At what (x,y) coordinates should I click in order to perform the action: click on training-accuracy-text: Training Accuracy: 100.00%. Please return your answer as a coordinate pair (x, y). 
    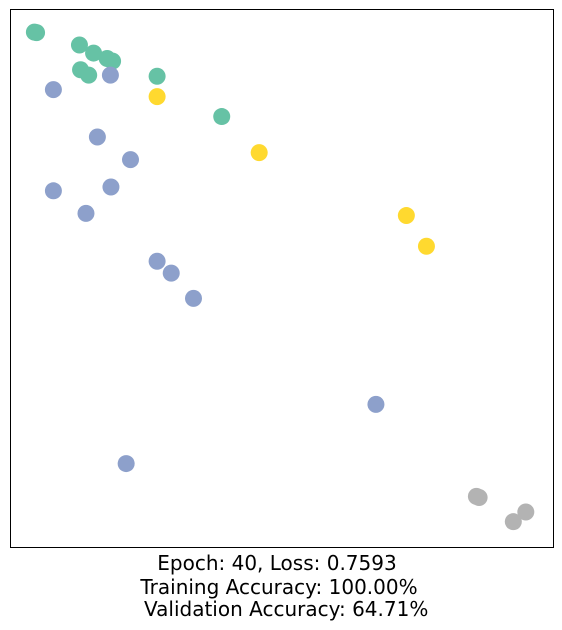
    Looking at the image, I should click on (279, 587).